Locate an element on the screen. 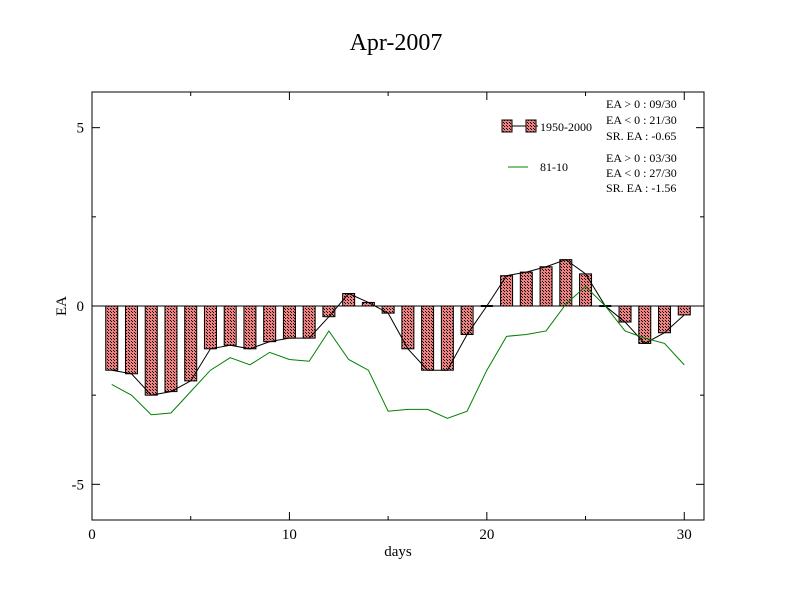  y-tick-label: 0 is located at coordinates (81, 307).